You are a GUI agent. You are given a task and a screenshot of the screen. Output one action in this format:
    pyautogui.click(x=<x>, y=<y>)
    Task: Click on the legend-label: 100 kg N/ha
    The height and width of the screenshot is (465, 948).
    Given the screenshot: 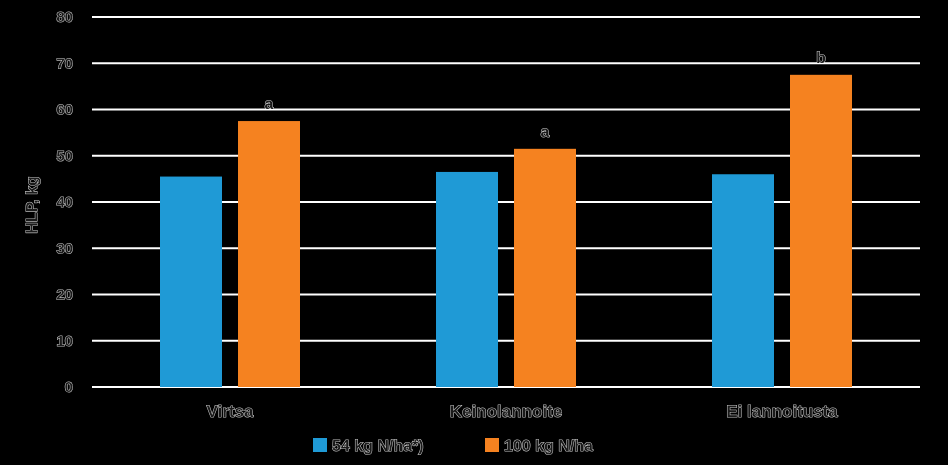 What is the action you would take?
    pyautogui.click(x=548, y=446)
    